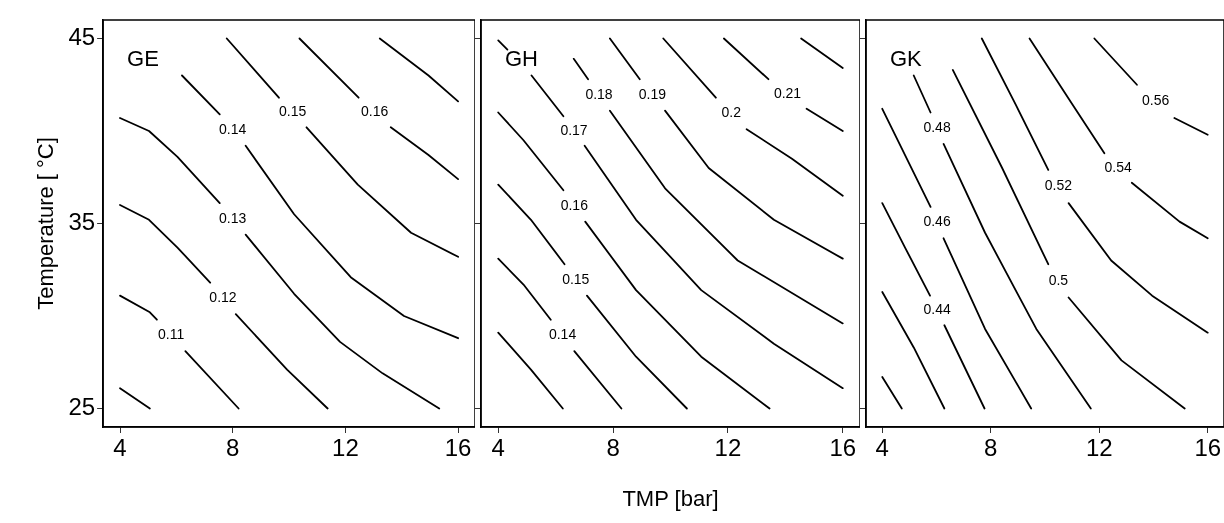 The image size is (1224, 523). What do you see at coordinates (223, 297) in the screenshot?
I see `series-label: 0.12` at bounding box center [223, 297].